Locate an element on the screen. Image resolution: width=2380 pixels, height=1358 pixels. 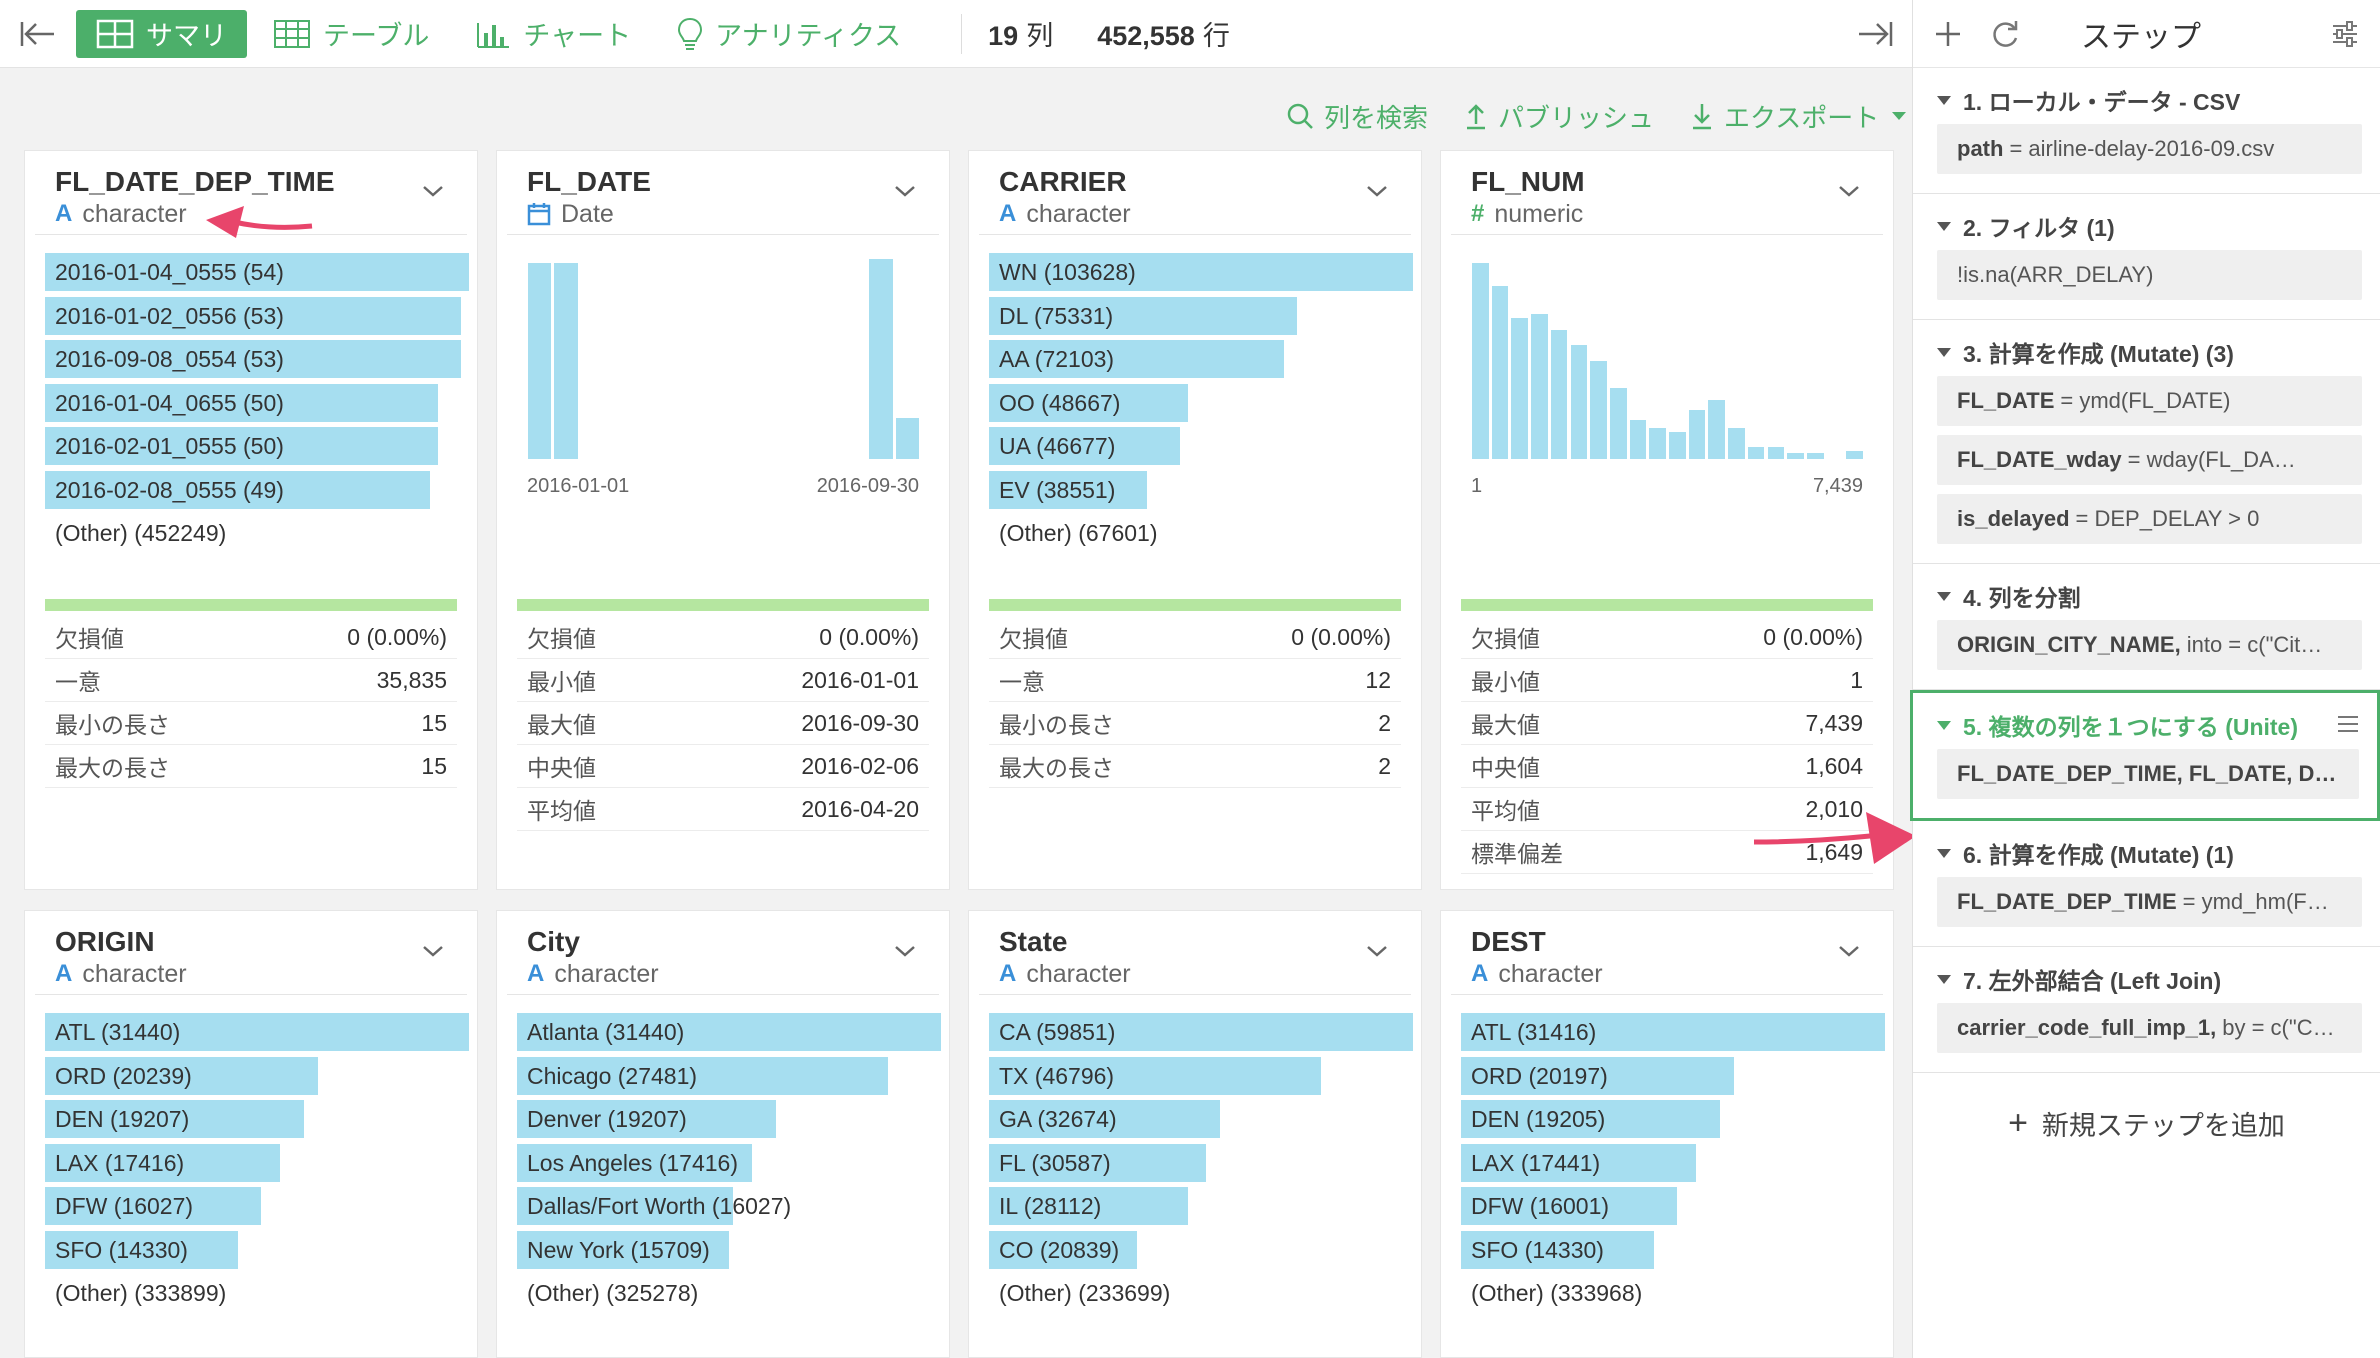
step-item: 2. フィルタ (1) !is.na(ARR_DELAY) is located at coordinates (2146, 257).